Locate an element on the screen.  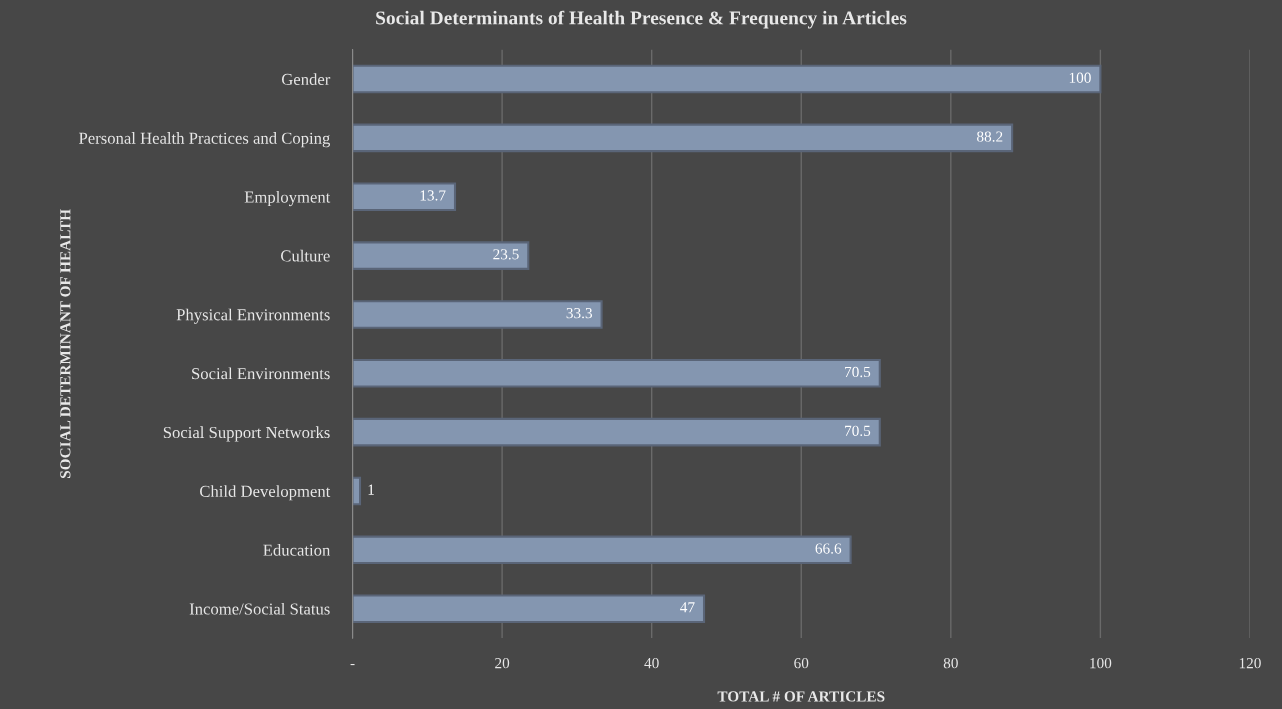
x-tick-label: 60 is located at coordinates (801, 663).